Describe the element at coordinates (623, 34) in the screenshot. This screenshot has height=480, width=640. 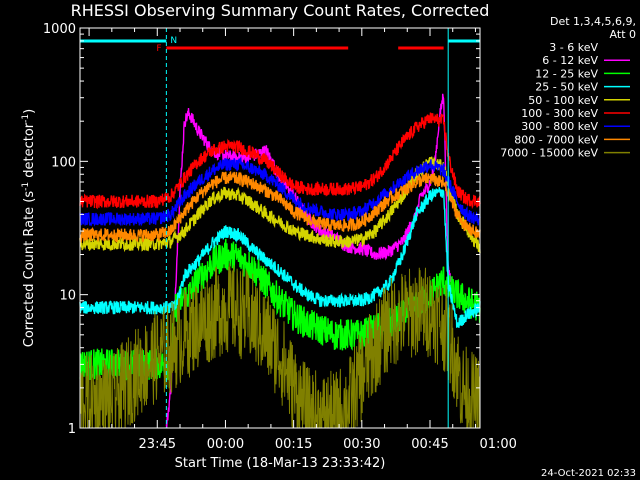
I see `legend-subtitle: Att 0` at that location.